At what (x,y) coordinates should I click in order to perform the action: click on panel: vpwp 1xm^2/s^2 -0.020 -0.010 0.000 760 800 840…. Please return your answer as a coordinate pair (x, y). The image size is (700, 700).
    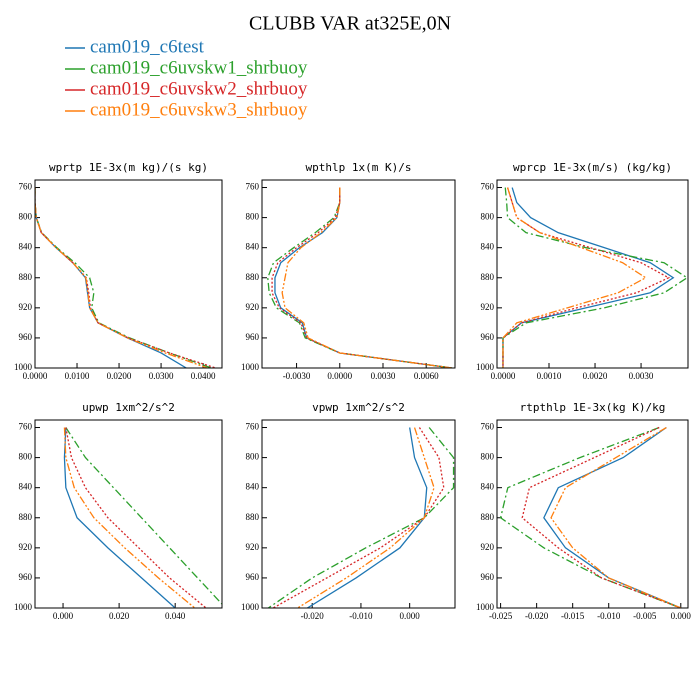
    Looking at the image, I should click on (348, 511).